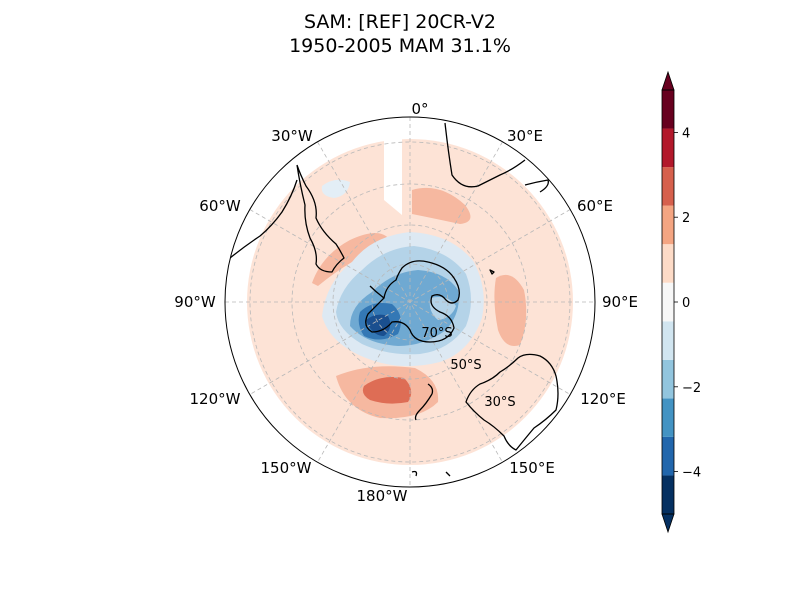  Describe the element at coordinates (668, 80) in the screenshot. I see `colorbar-extend-top` at that location.